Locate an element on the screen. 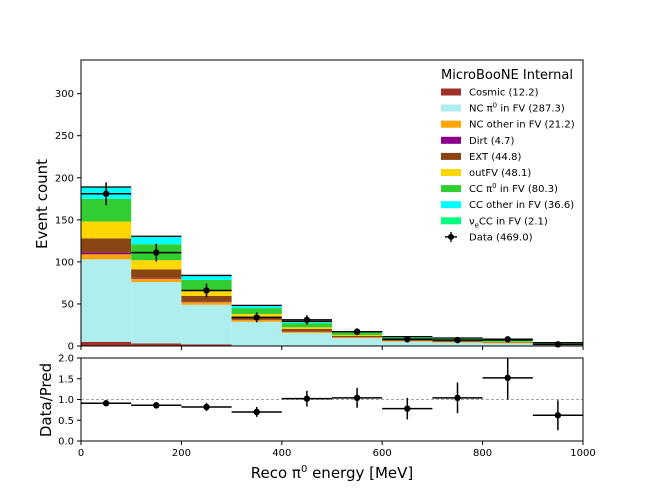 The image size is (648, 504). x-tick-label: 200 is located at coordinates (181, 453).